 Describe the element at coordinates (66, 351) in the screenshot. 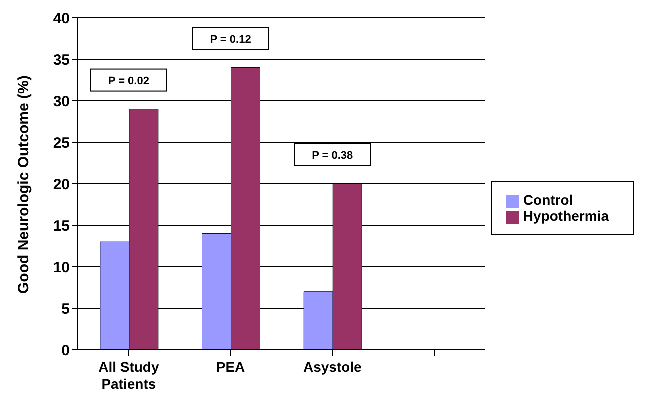

I see `y-tick-label: 0` at that location.